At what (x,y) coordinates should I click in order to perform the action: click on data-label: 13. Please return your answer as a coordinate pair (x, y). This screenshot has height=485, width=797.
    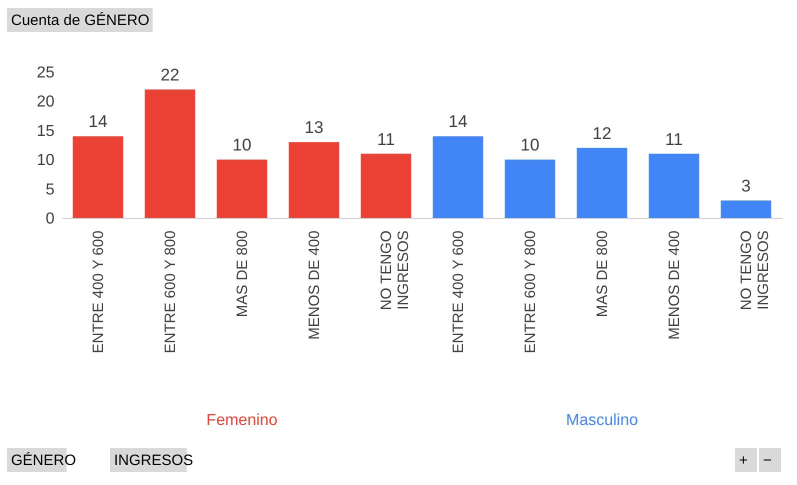
    Looking at the image, I should click on (314, 128).